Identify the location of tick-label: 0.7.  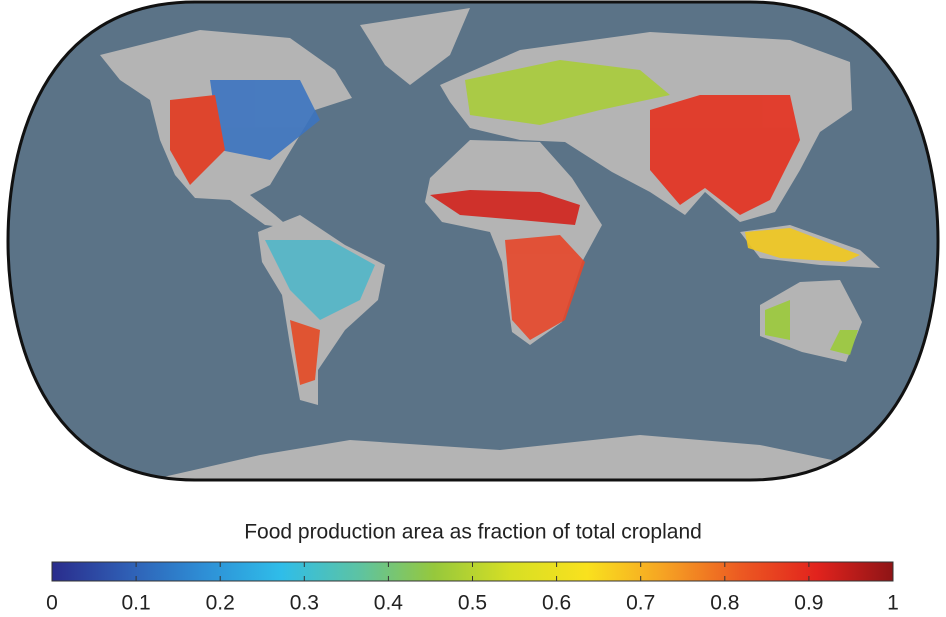
(640, 603).